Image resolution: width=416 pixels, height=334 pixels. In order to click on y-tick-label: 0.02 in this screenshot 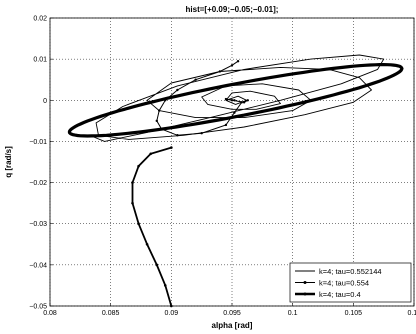, I will do `click(40, 19)`.